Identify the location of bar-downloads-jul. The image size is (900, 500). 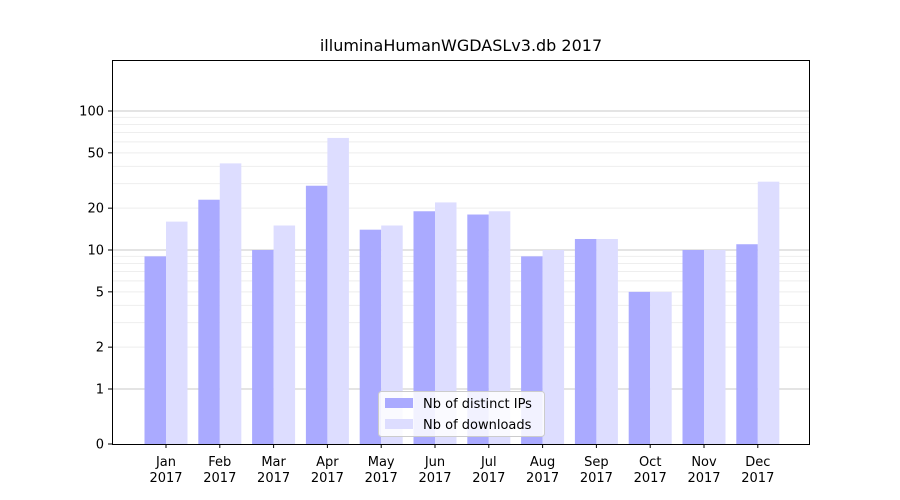
(499, 327).